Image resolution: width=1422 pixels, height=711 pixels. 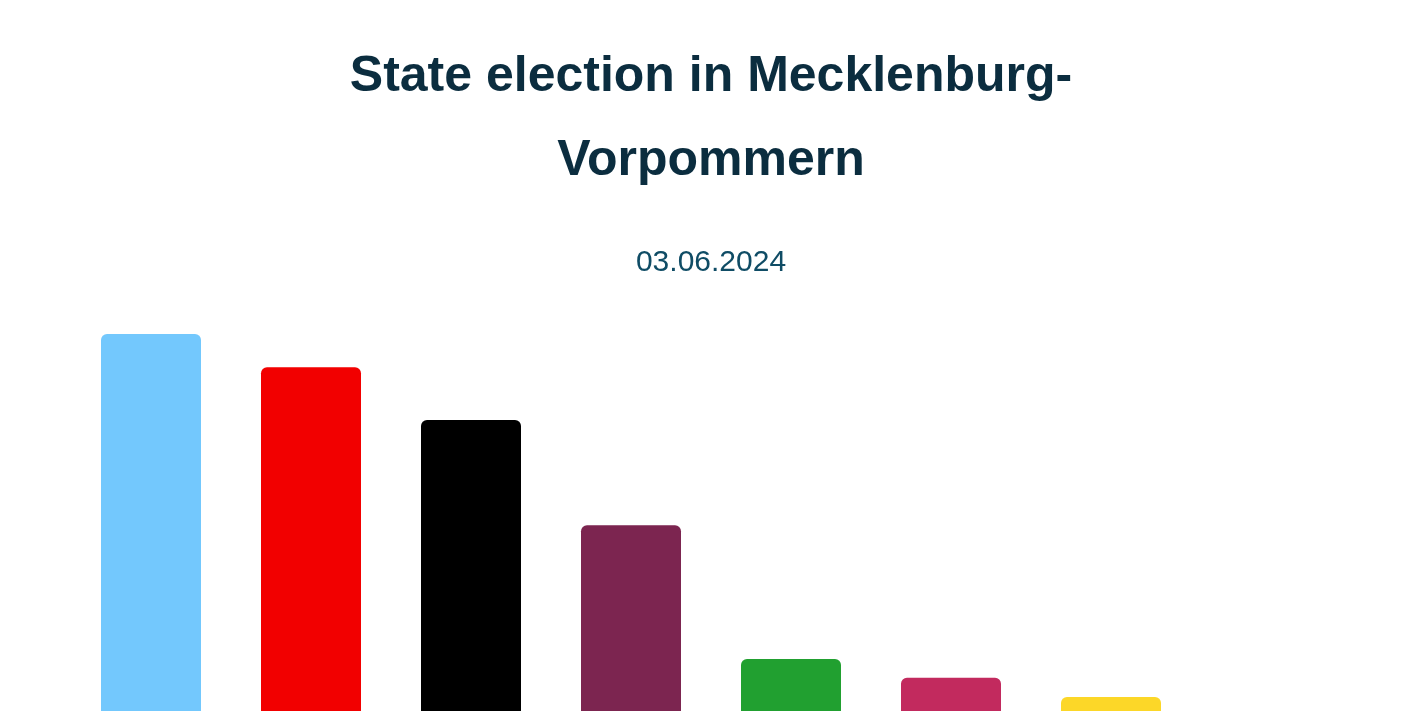 What do you see at coordinates (711, 261) in the screenshot?
I see `chart-subtitle: 03.06.2024` at bounding box center [711, 261].